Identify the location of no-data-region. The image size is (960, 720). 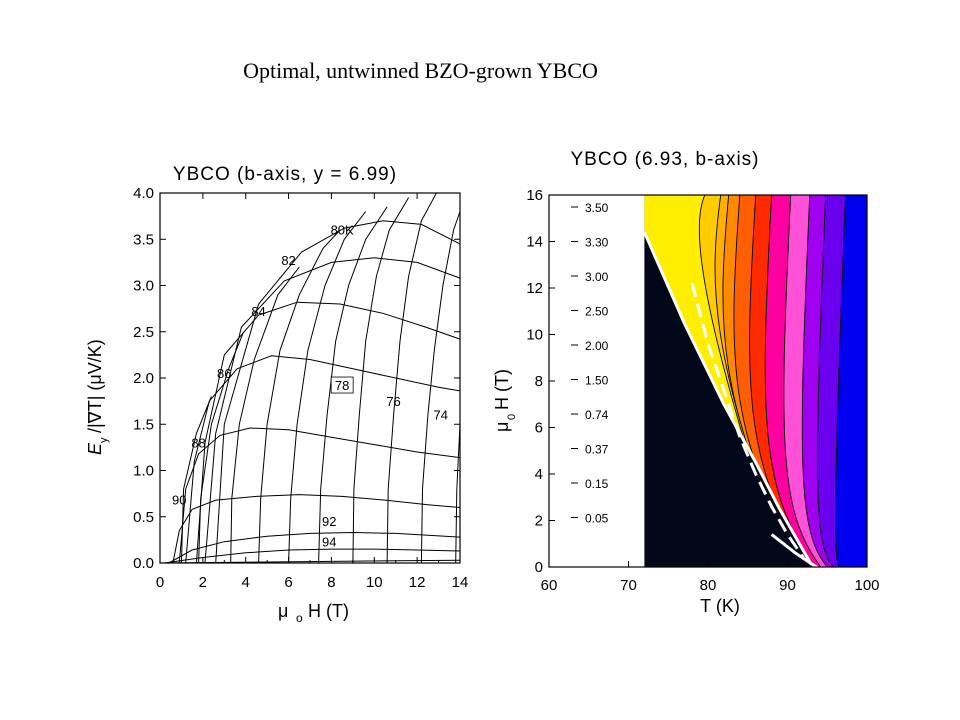
(597, 381).